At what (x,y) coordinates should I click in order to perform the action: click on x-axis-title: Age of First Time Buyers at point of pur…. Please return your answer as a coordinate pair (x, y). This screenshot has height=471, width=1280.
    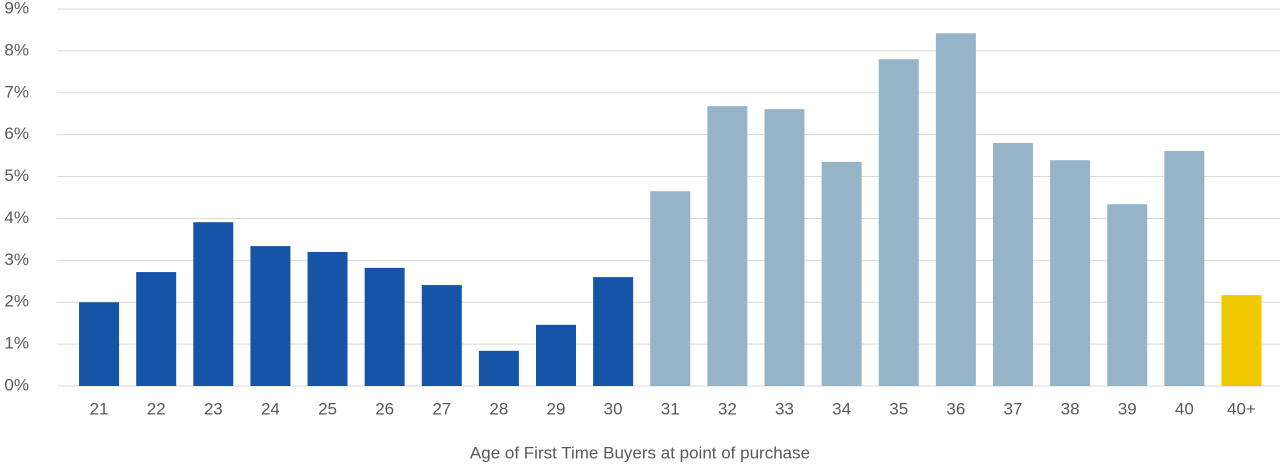
    Looking at the image, I should click on (640, 452).